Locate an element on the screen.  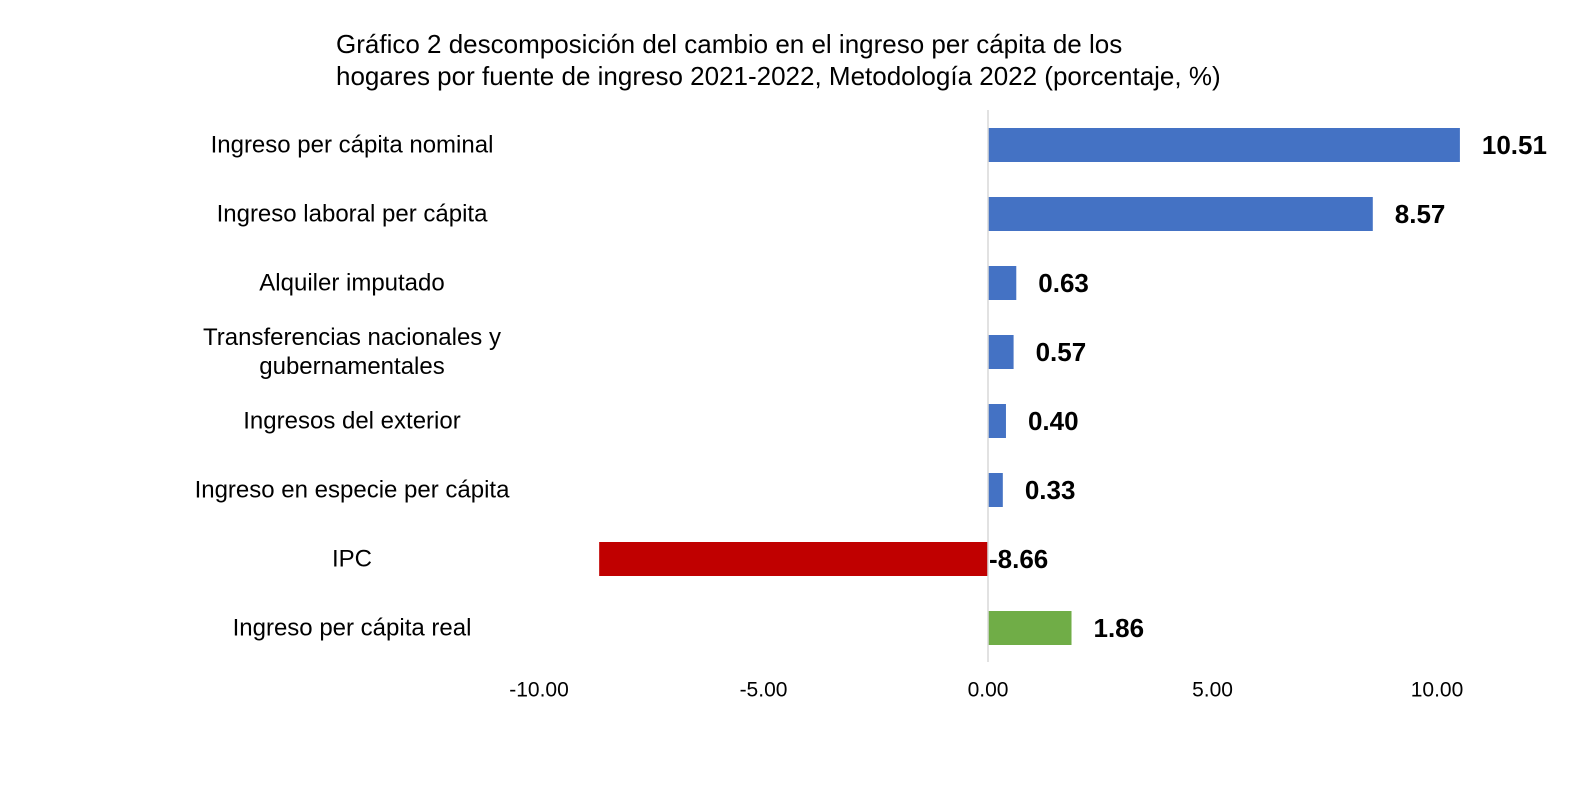
category-label-line: Ingreso laboral per cápita is located at coordinates (352, 214).